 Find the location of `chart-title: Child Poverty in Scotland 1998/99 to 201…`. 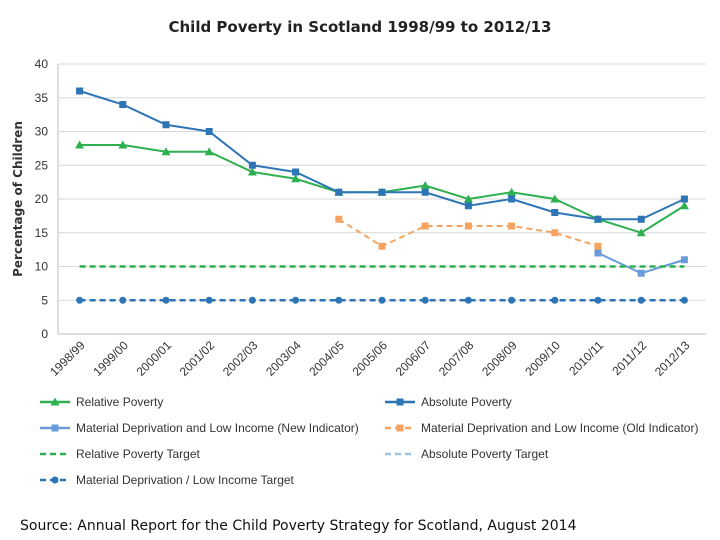

chart-title: Child Poverty in Scotland 1998/99 to 201… is located at coordinates (360, 27).